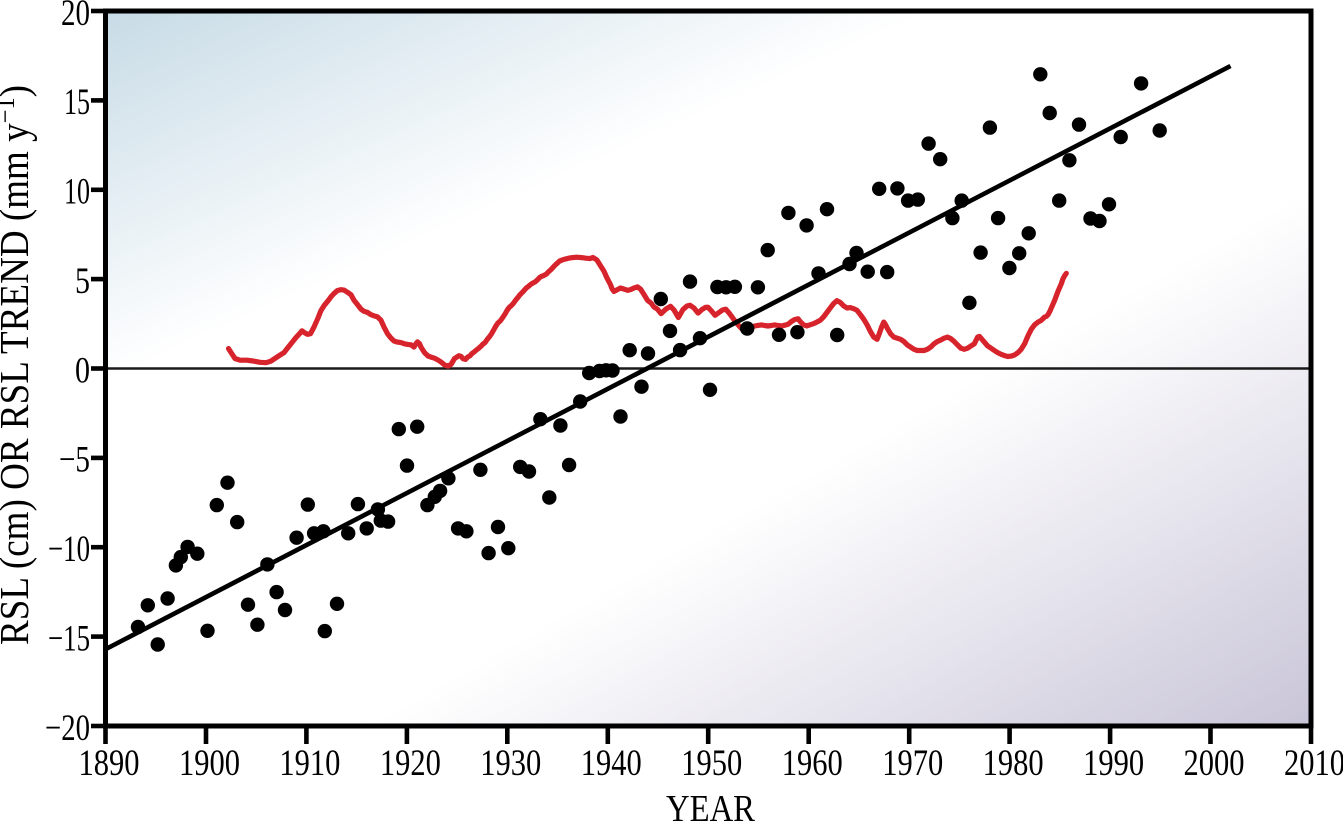 The width and height of the screenshot is (1343, 822). I want to click on svg-text: 1910, so click(309, 763).